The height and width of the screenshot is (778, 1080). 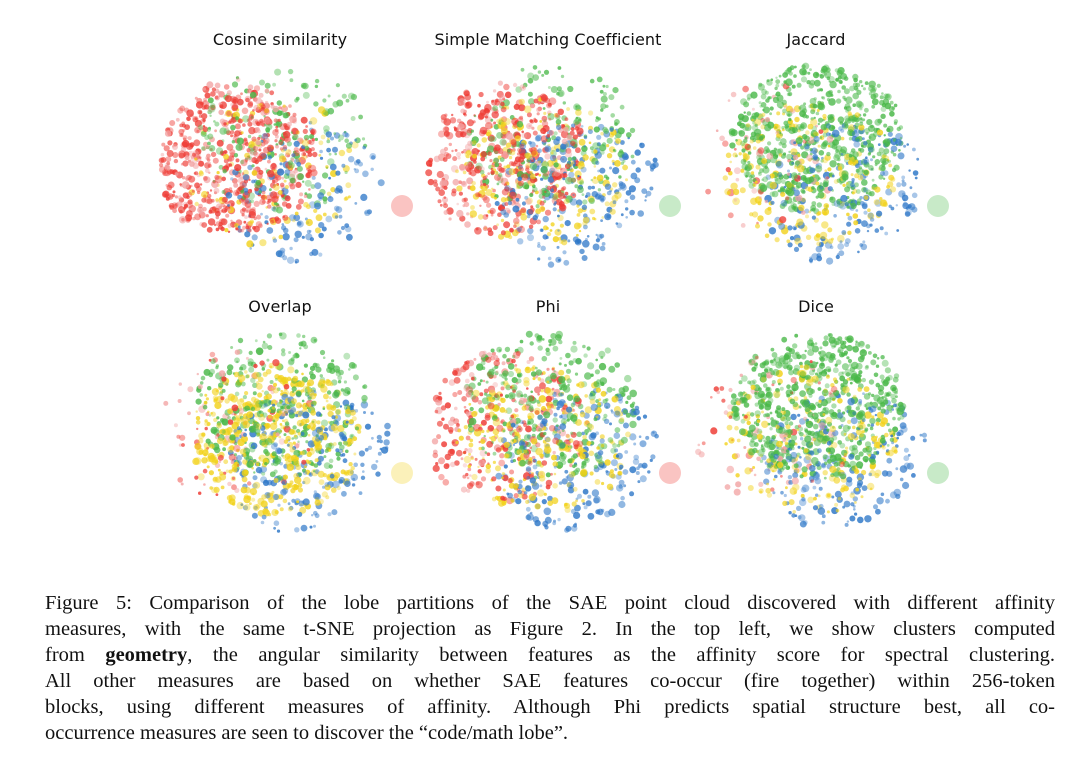 What do you see at coordinates (670, 206) in the screenshot?
I see `code-math-lobe-marker` at bounding box center [670, 206].